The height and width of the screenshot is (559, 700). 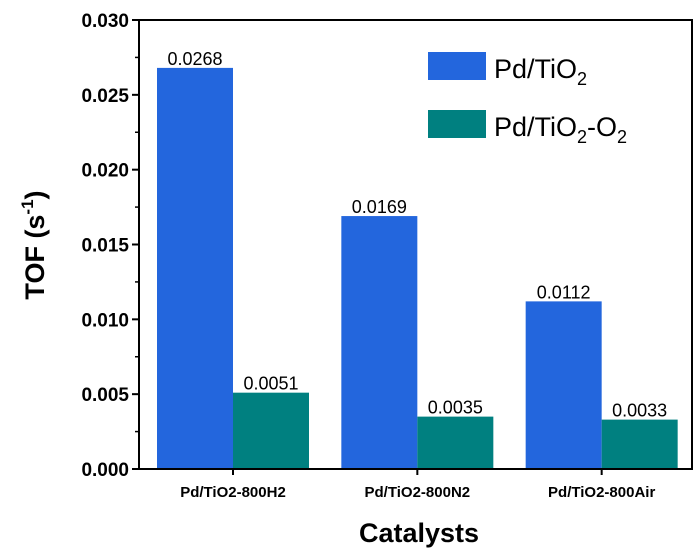 What do you see at coordinates (233, 492) in the screenshot?
I see `x-tick-label-0: Pd/TiO2-800H2` at bounding box center [233, 492].